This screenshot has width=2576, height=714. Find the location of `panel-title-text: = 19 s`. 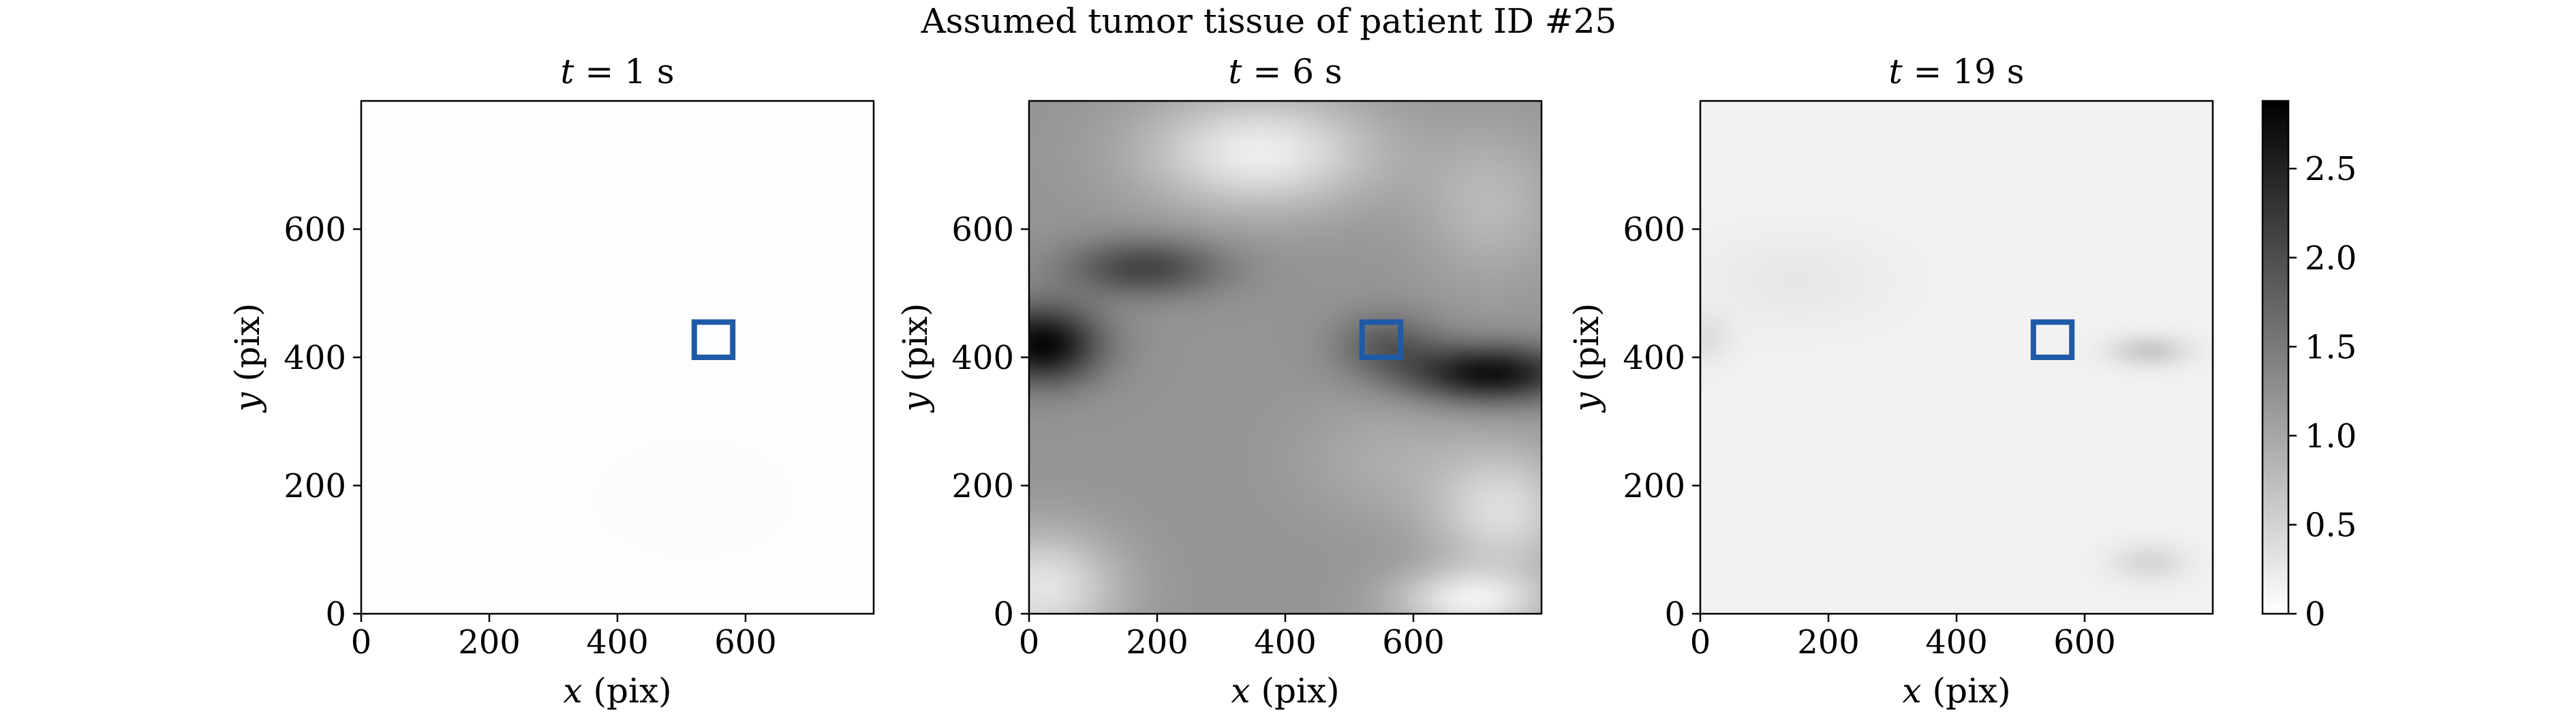

panel-title-text: = 19 s is located at coordinates (1964, 71).